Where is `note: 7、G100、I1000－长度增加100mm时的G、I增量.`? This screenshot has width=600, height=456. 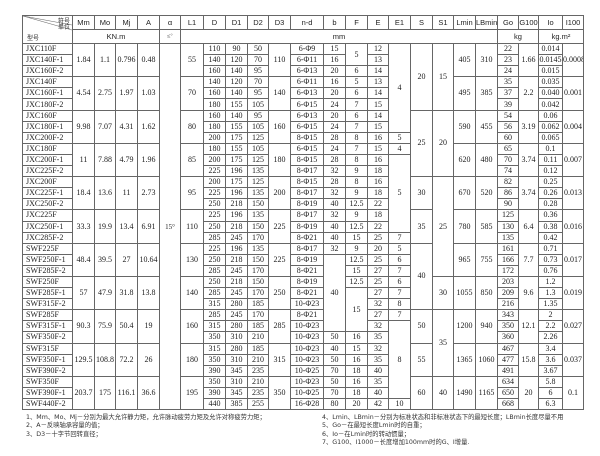
note: 7、G100、I1000－长度增加100mm时的G、I增量. is located at coordinates (396, 443).